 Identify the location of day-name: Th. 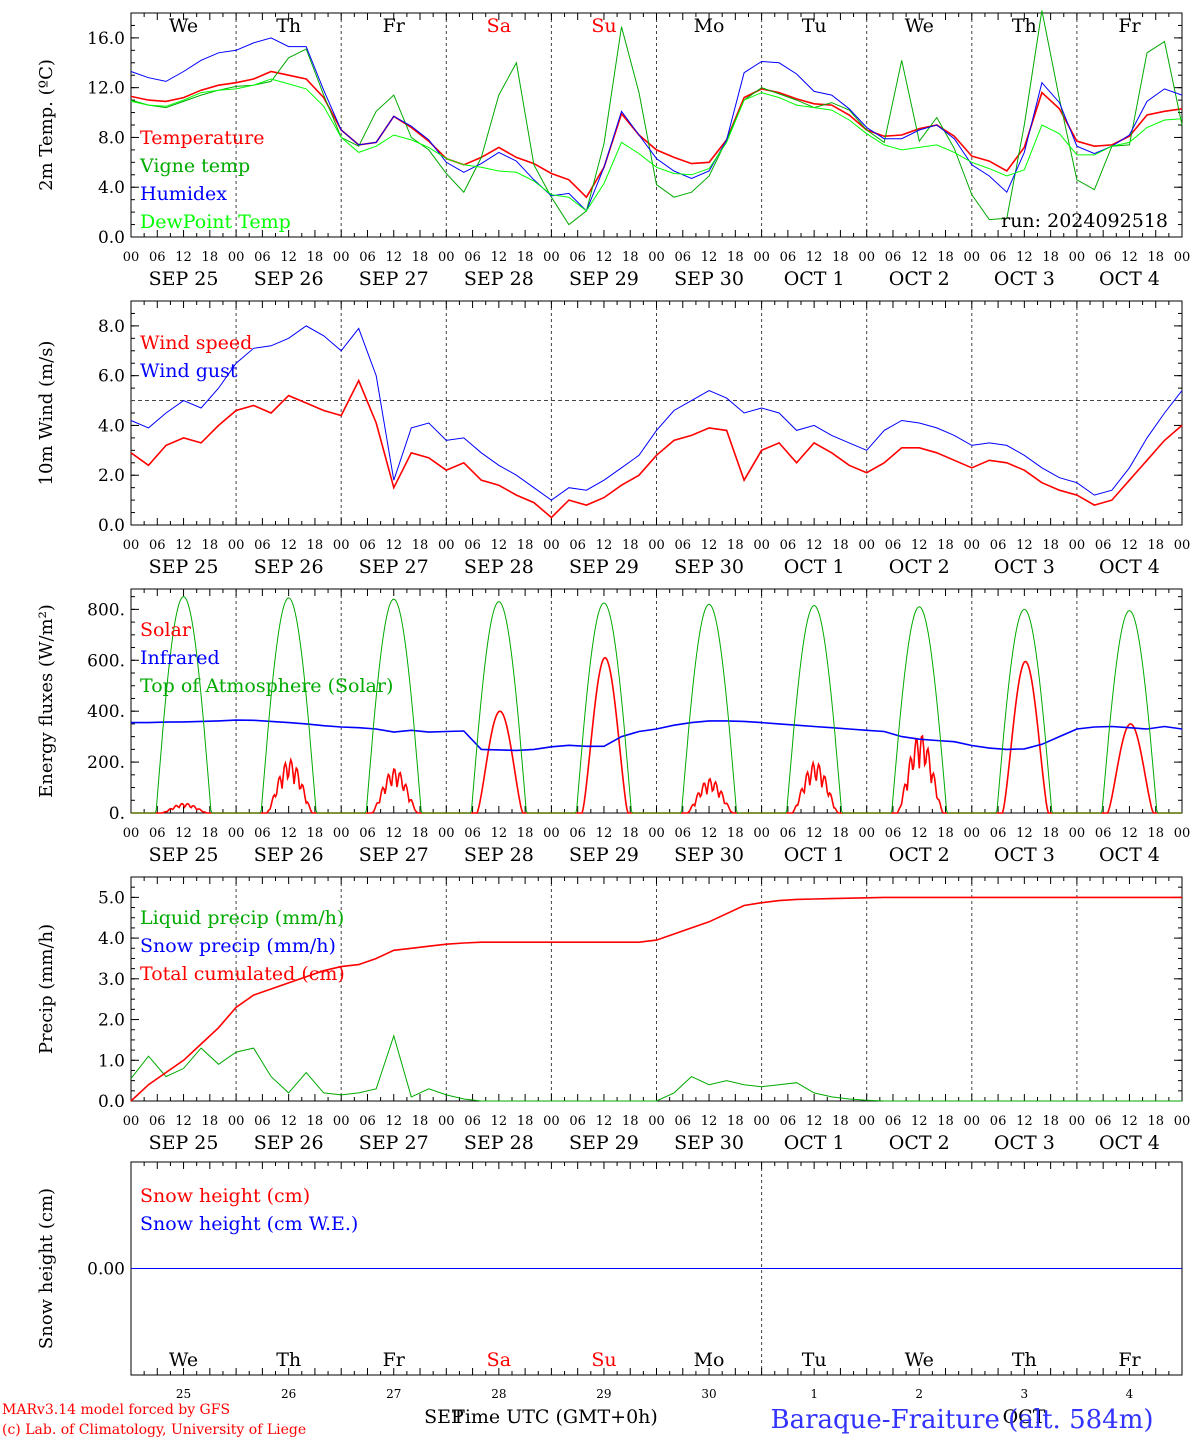
(288, 1360).